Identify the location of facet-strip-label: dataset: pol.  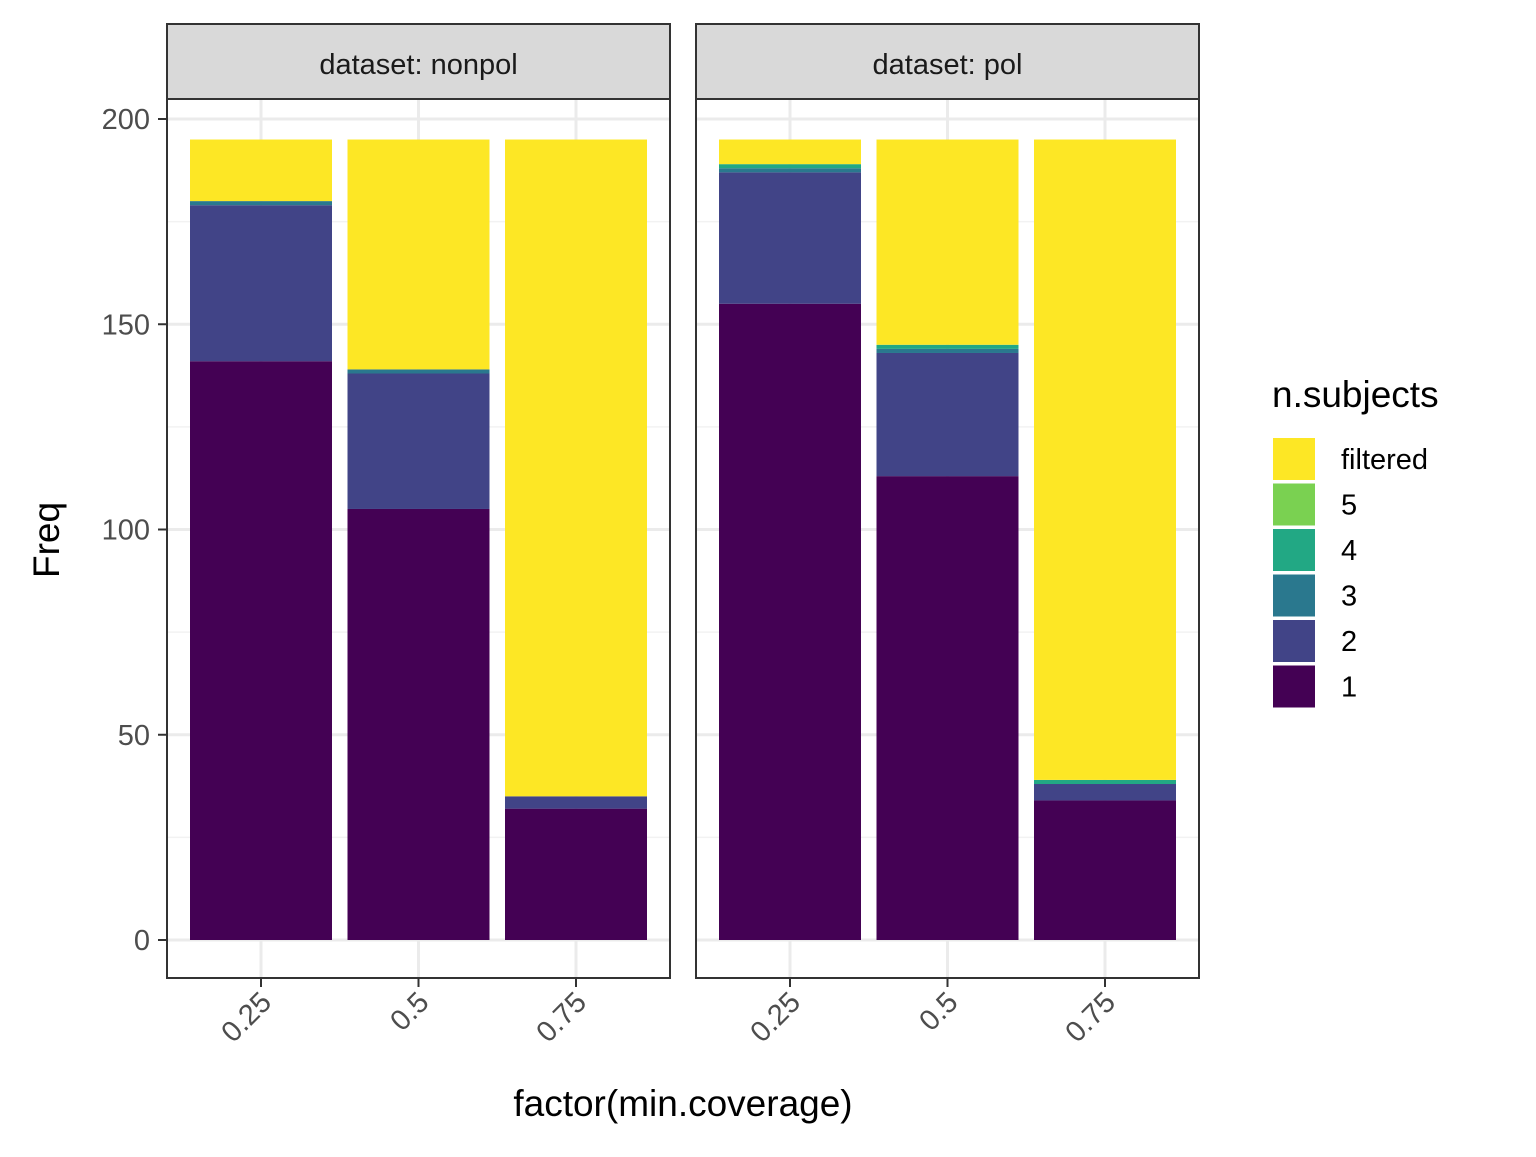
(948, 65).